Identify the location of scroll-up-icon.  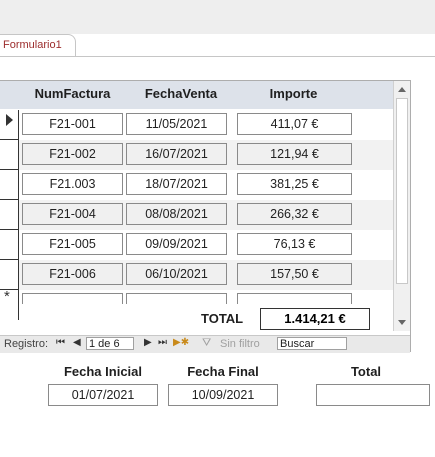
(402, 89).